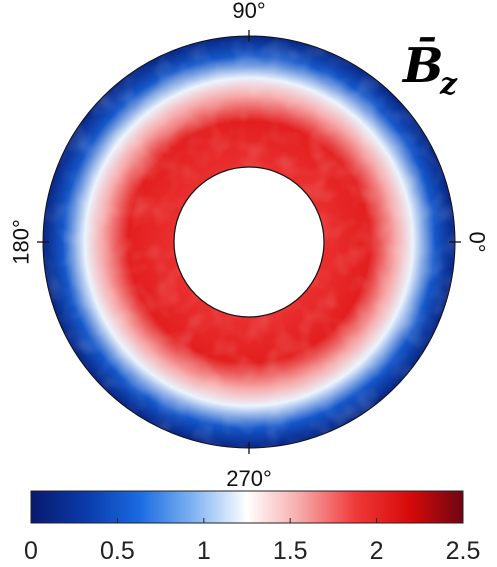 The image size is (497, 567). I want to click on colorbar-tick-label: 0.5, so click(117, 551).